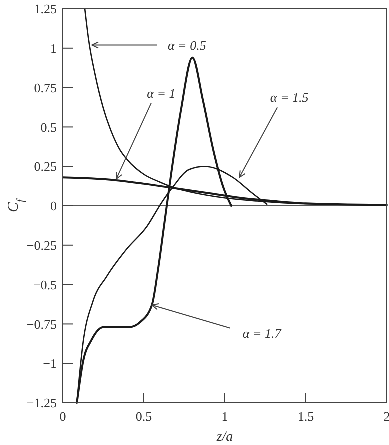 This screenshot has height=445, width=389. What do you see at coordinates (262, 333) in the screenshot?
I see `annotation: α = 1.7` at bounding box center [262, 333].